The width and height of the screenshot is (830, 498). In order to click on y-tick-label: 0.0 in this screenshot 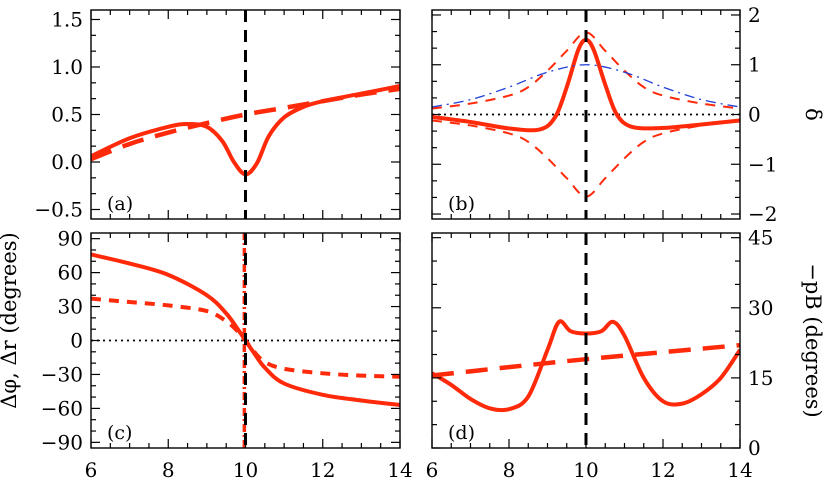, I will do `click(67, 162)`.